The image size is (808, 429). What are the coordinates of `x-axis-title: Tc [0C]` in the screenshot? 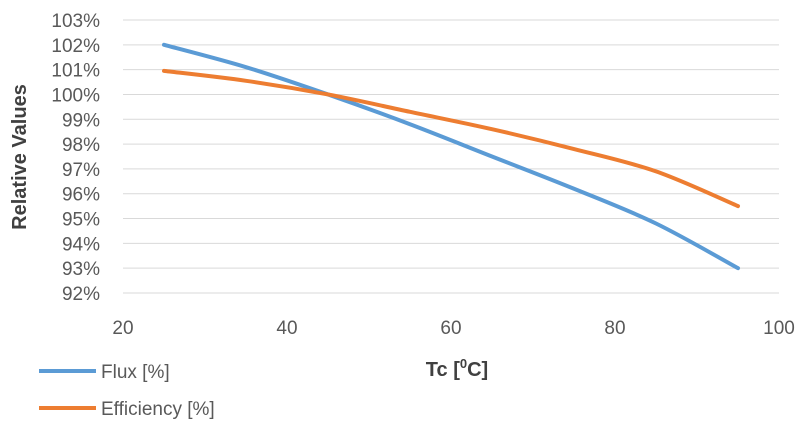 It's located at (457, 368).